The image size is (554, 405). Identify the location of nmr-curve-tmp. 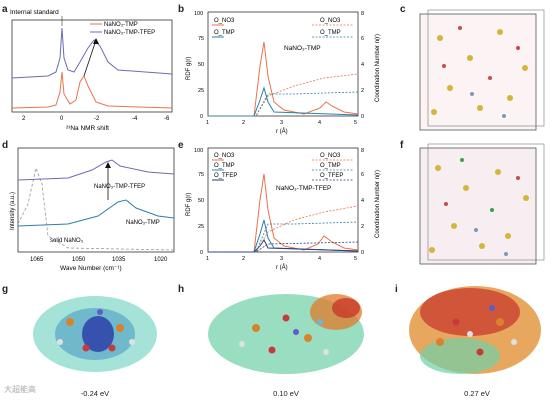
(92, 90).